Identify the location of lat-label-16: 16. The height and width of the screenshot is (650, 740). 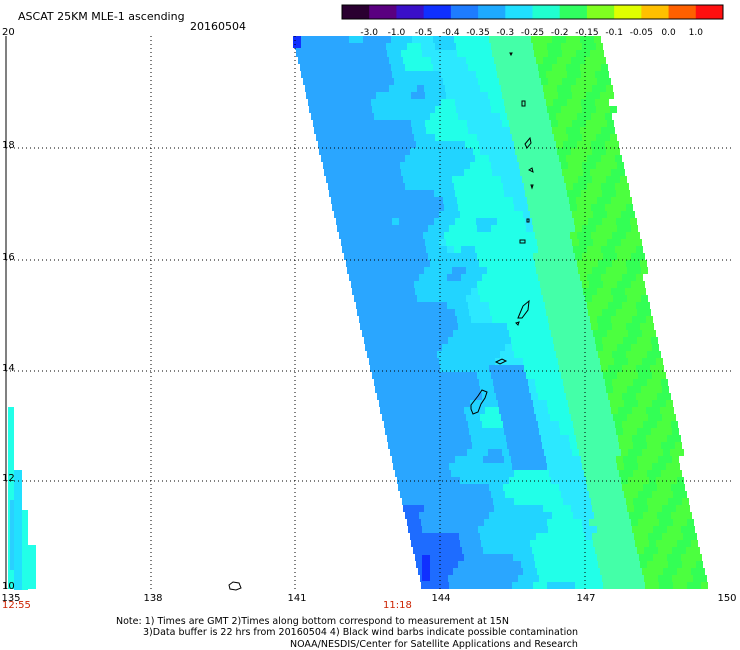
(8, 257).